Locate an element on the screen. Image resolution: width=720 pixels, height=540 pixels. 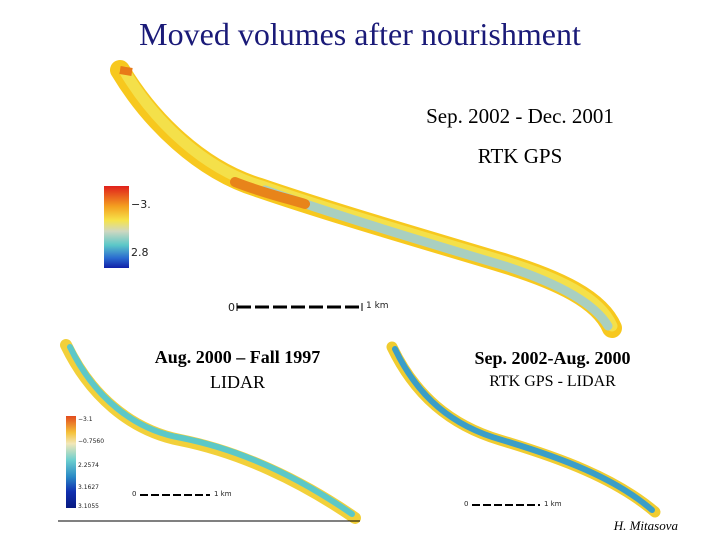
bl-legend-tick-1: −0.7560 is located at coordinates (91, 441).